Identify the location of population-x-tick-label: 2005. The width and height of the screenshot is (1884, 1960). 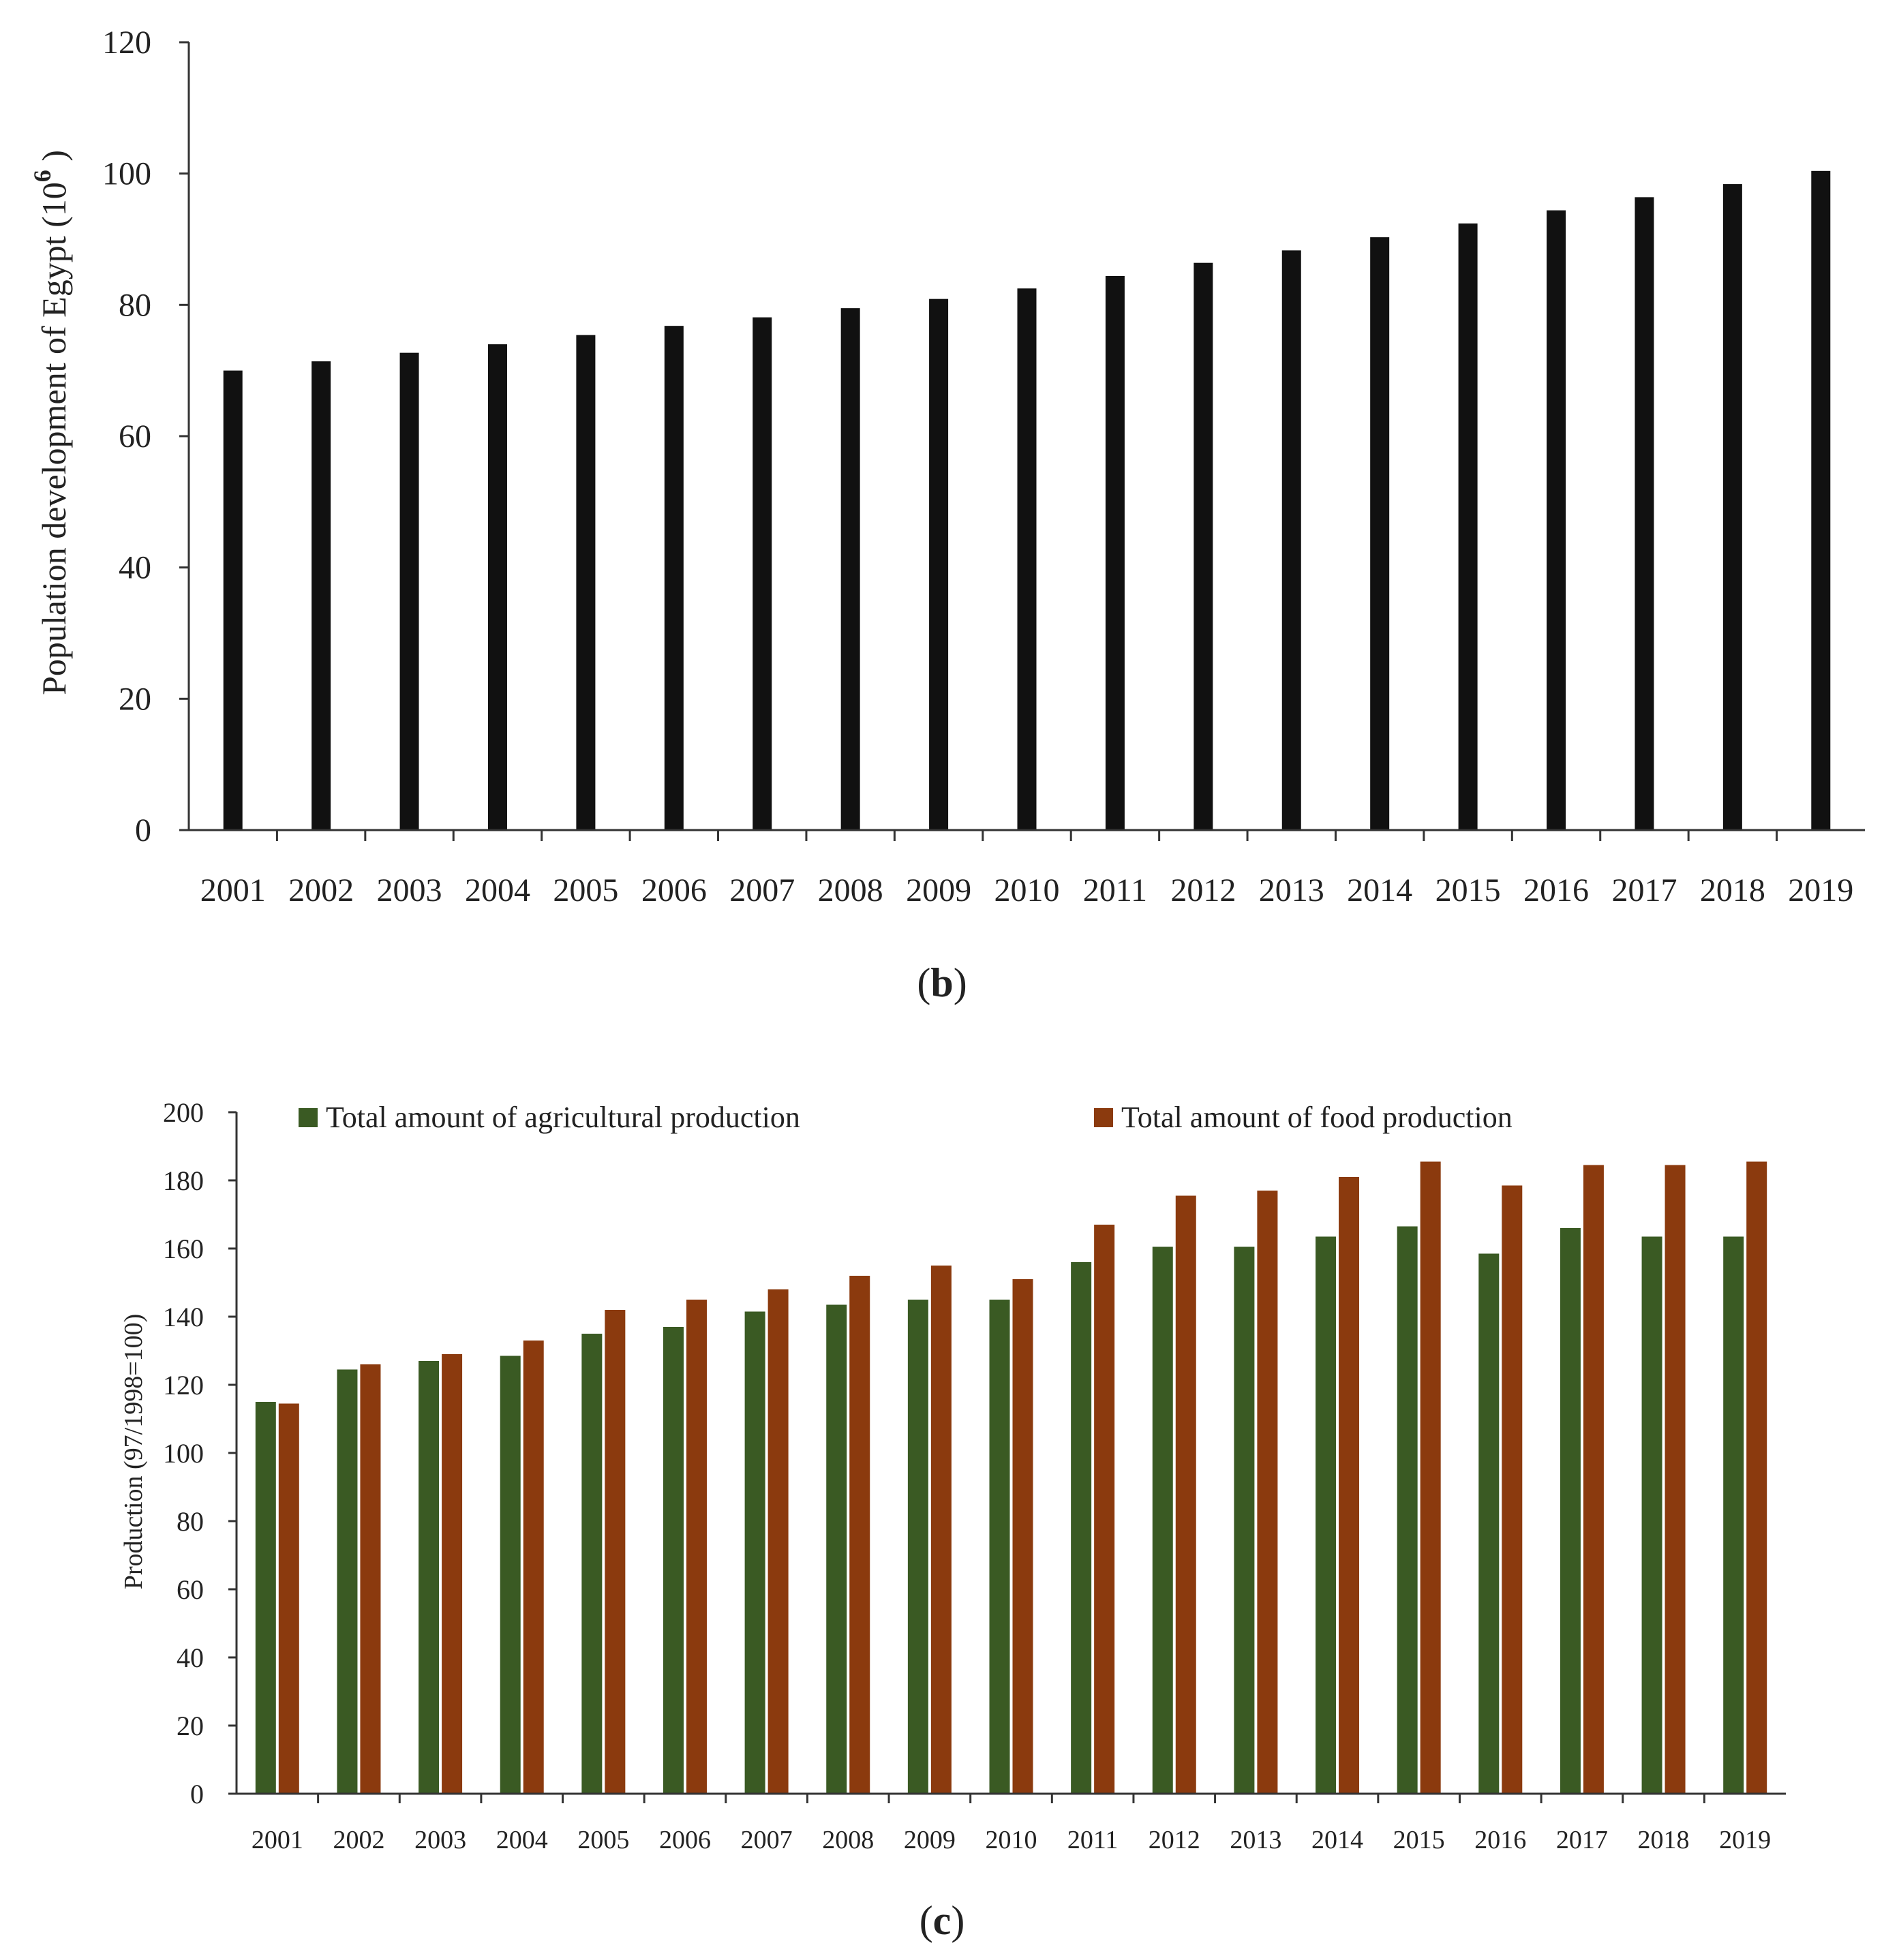
(585, 890).